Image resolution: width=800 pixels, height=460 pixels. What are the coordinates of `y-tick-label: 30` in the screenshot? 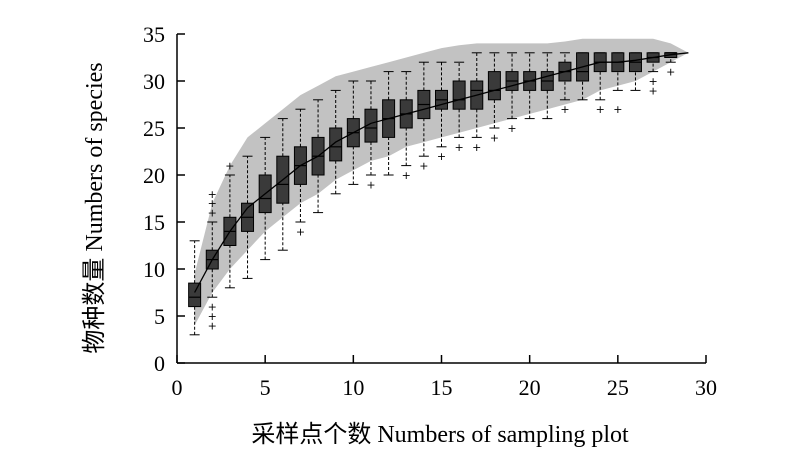 It's located at (154, 81).